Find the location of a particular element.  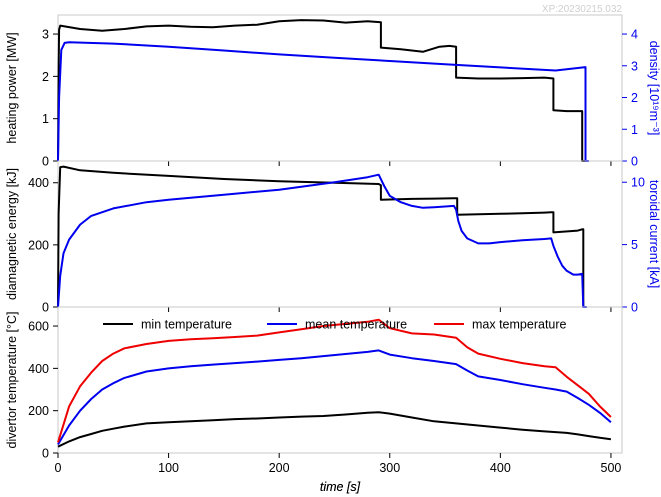

y2label: density [10¹⁹m⁻³] is located at coordinates (654, 88).